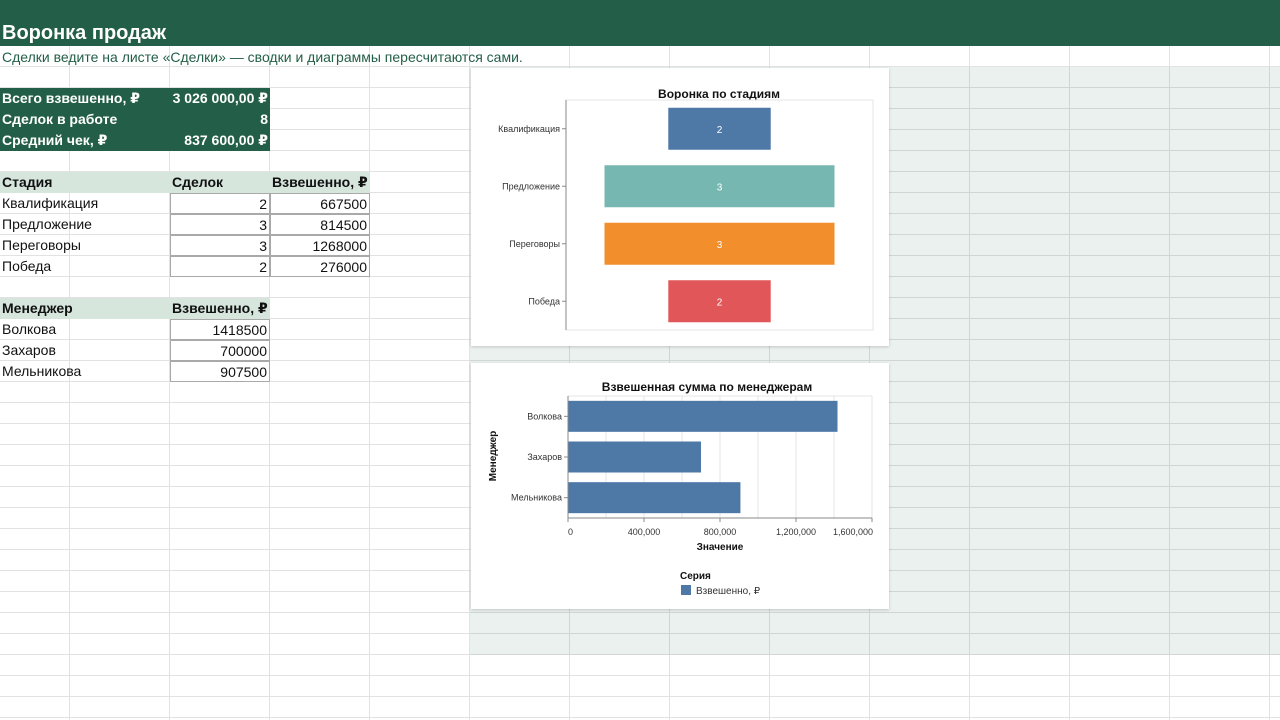 This screenshot has height=720, width=1280. I want to click on stage-weighted-cell: 667500, so click(320, 203).